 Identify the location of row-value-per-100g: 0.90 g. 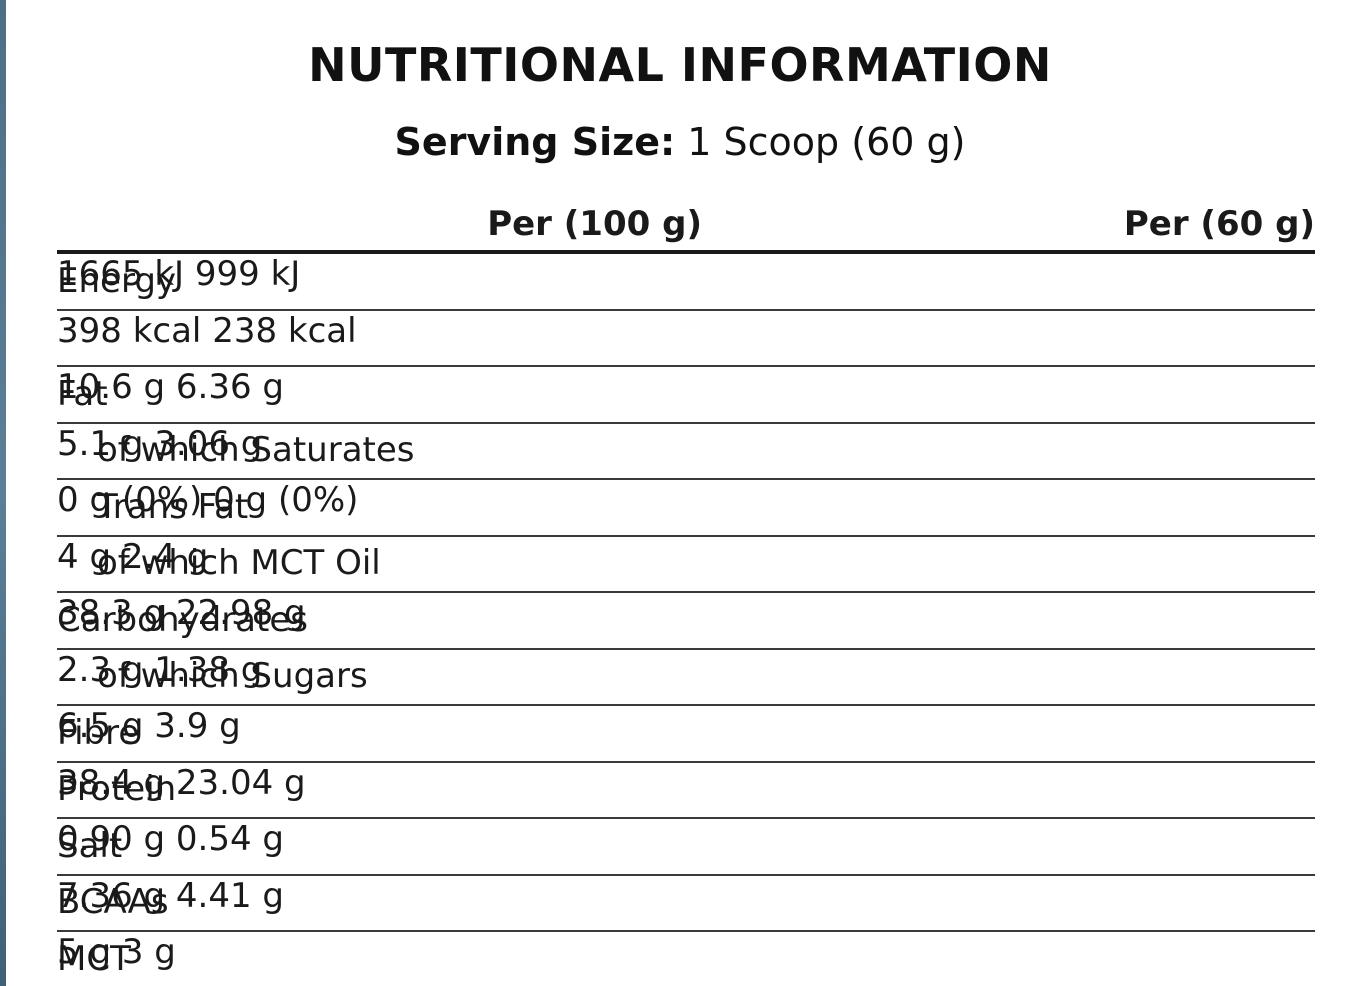
(111, 839).